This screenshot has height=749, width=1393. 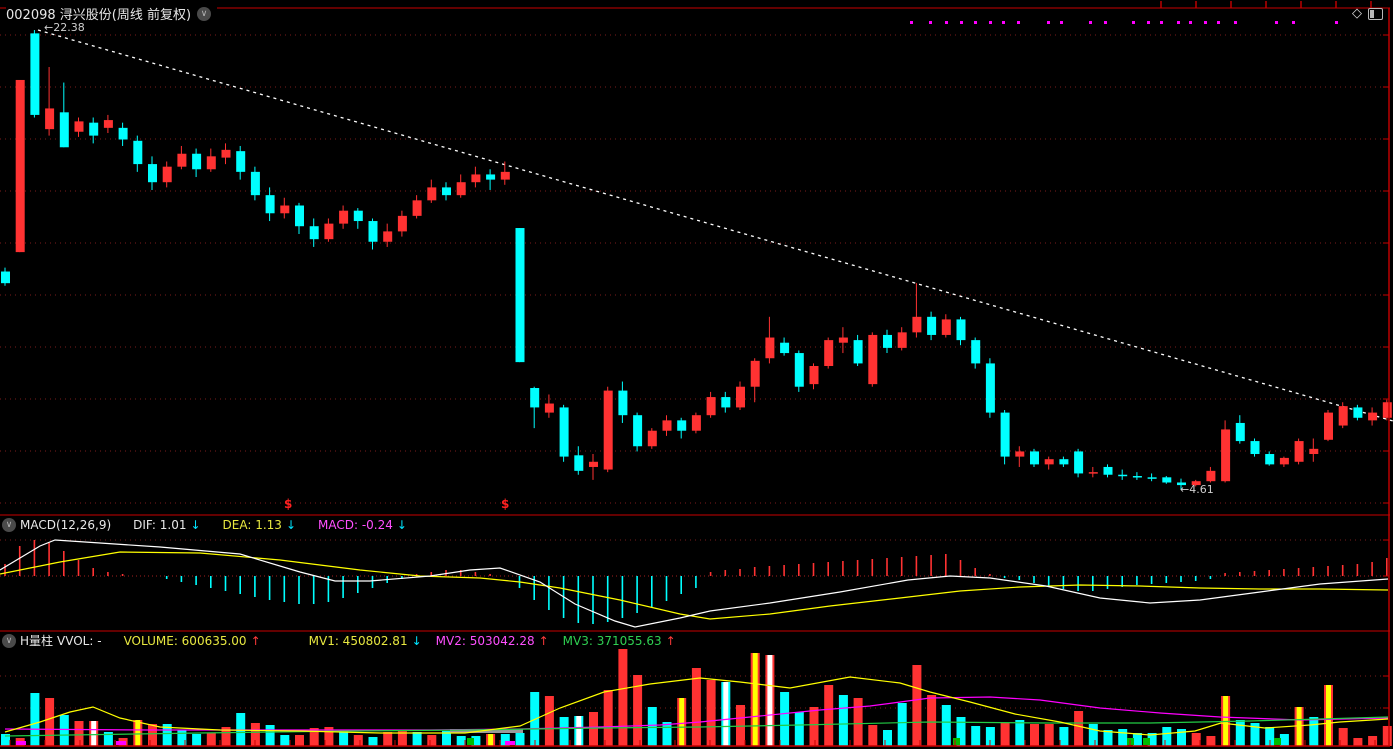 I want to click on macd-indicator-label: MACD(12,26,9), so click(x=66, y=525).